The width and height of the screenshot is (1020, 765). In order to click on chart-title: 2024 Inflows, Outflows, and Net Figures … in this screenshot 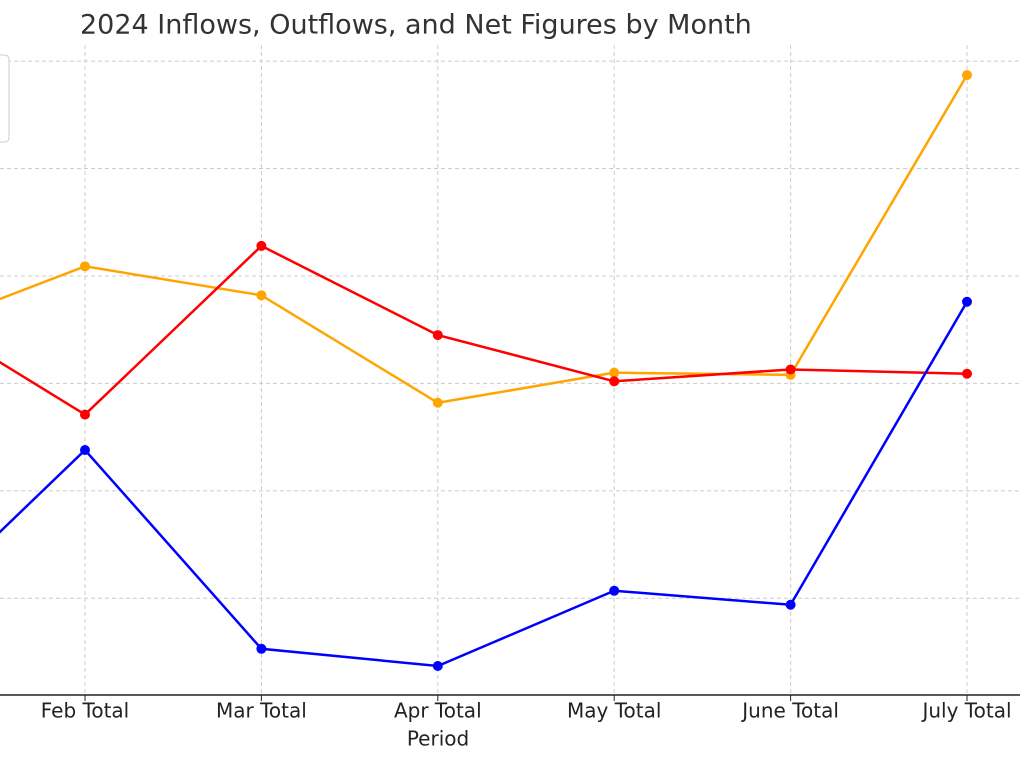, I will do `click(416, 25)`.